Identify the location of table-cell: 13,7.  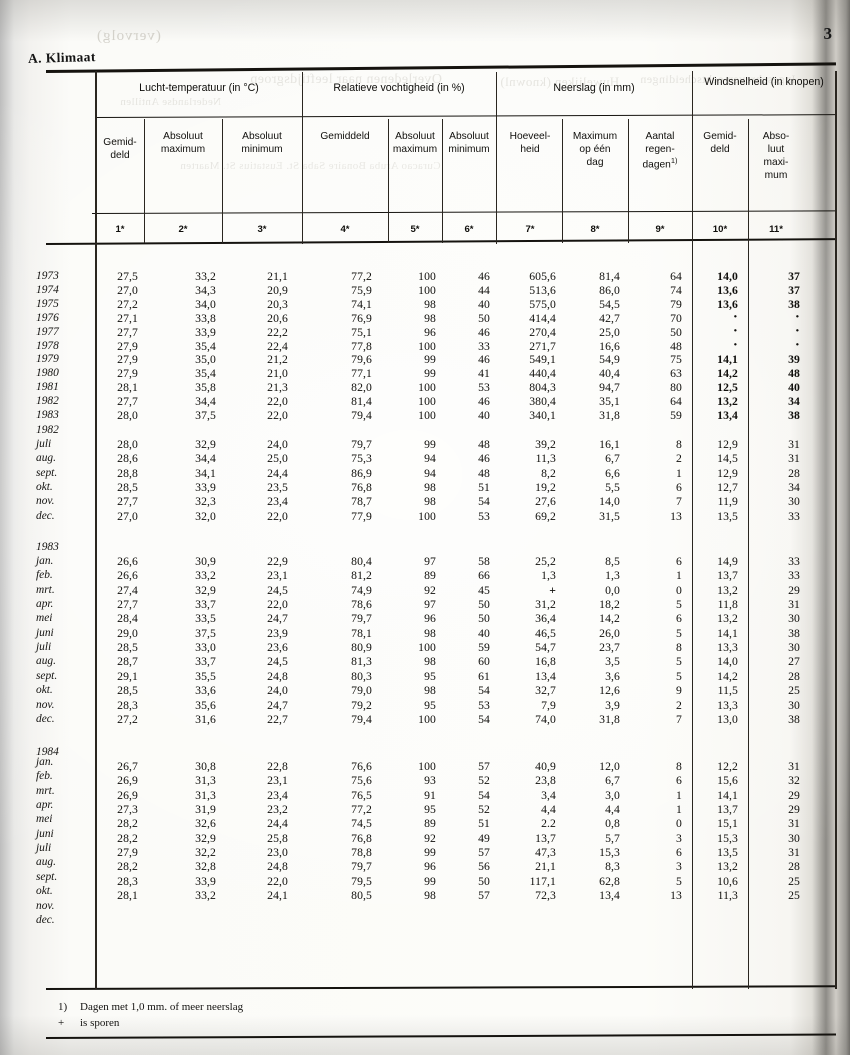
(727, 810).